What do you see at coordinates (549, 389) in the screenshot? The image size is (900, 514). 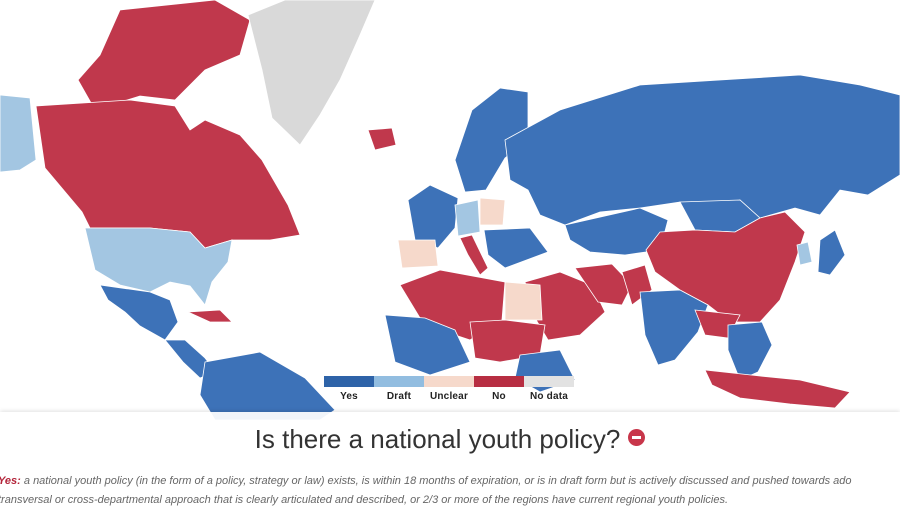 I see `legend-item: No data` at bounding box center [549, 389].